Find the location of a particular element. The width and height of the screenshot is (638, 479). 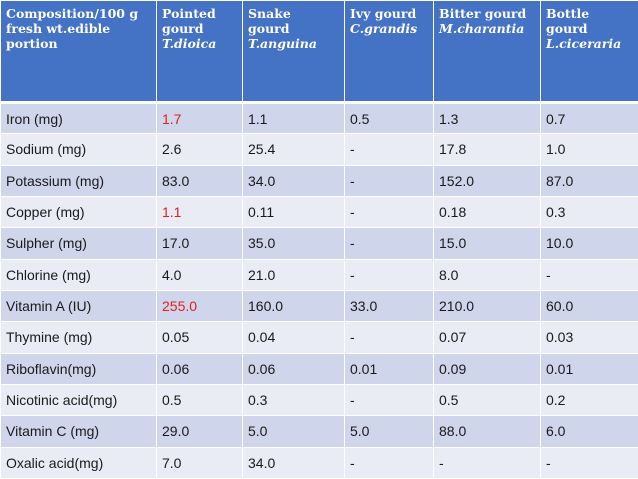

header-scientific-name: C.grandis is located at coordinates (384, 28).